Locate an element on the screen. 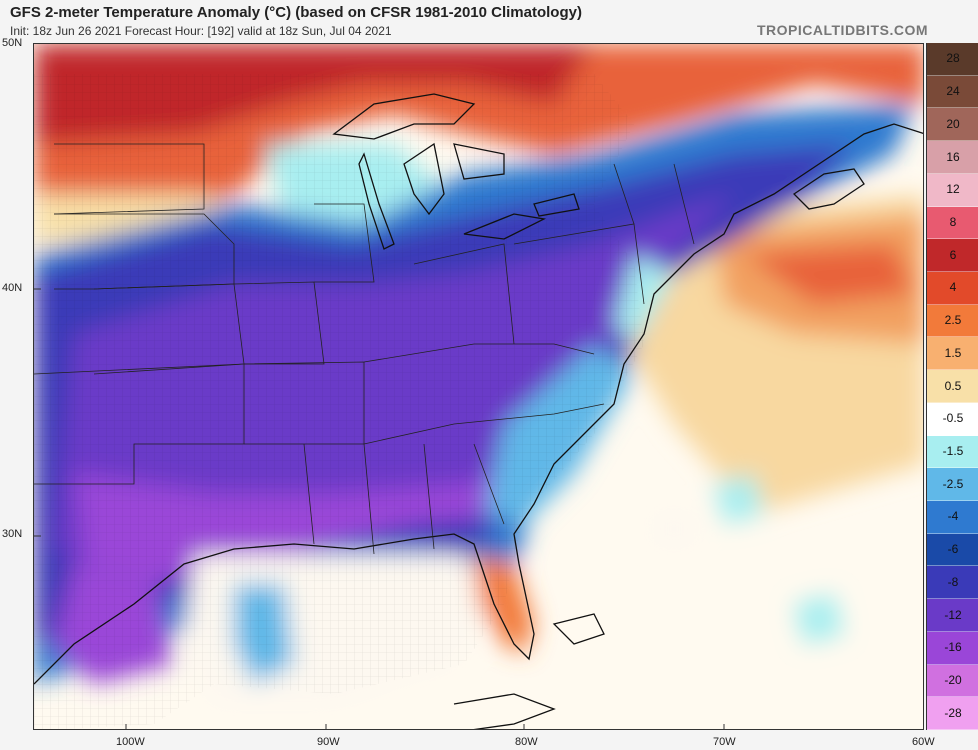 This screenshot has width=978, height=750. colorbar-label: 16 is located at coordinates (953, 156).